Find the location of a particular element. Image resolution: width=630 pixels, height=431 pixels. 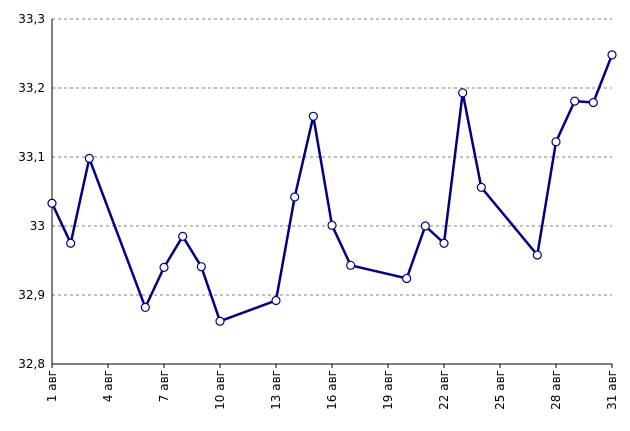

y-tick-labels: 32,8 32,9 33 33,1 33,2 33,3 is located at coordinates (31, 191).